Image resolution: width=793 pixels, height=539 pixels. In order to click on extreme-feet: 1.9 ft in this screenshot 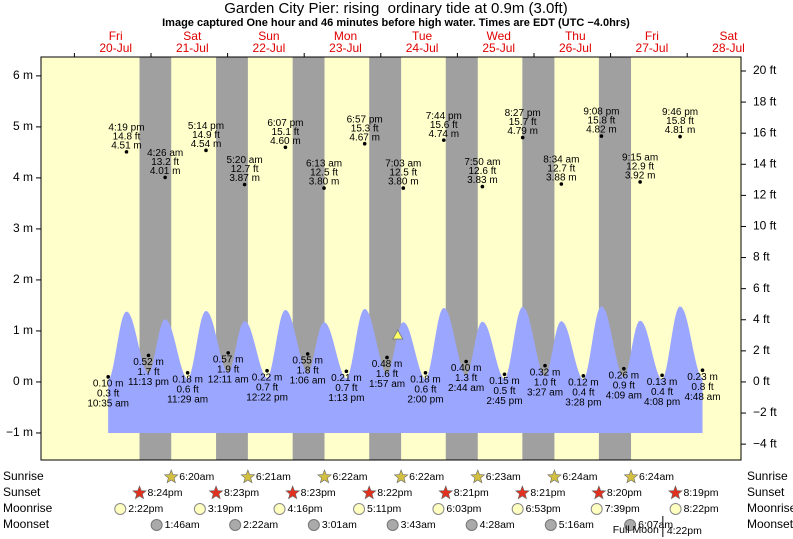, I will do `click(228, 370)`.